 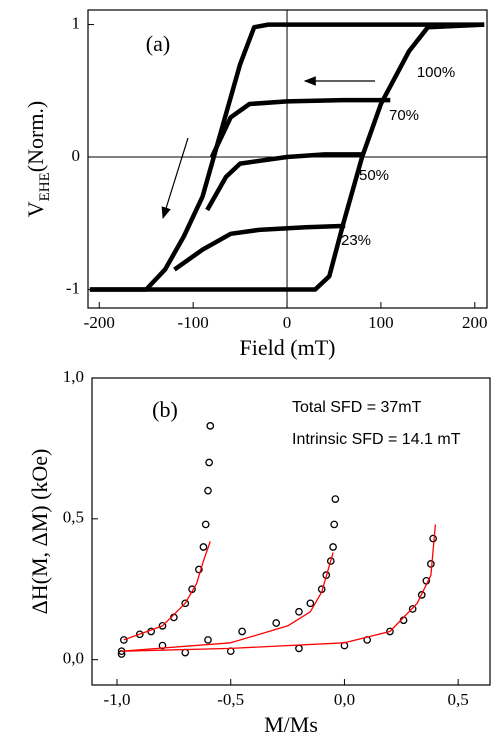 What do you see at coordinates (291, 724) in the screenshot?
I see `x-axis-label: M/Ms` at bounding box center [291, 724].